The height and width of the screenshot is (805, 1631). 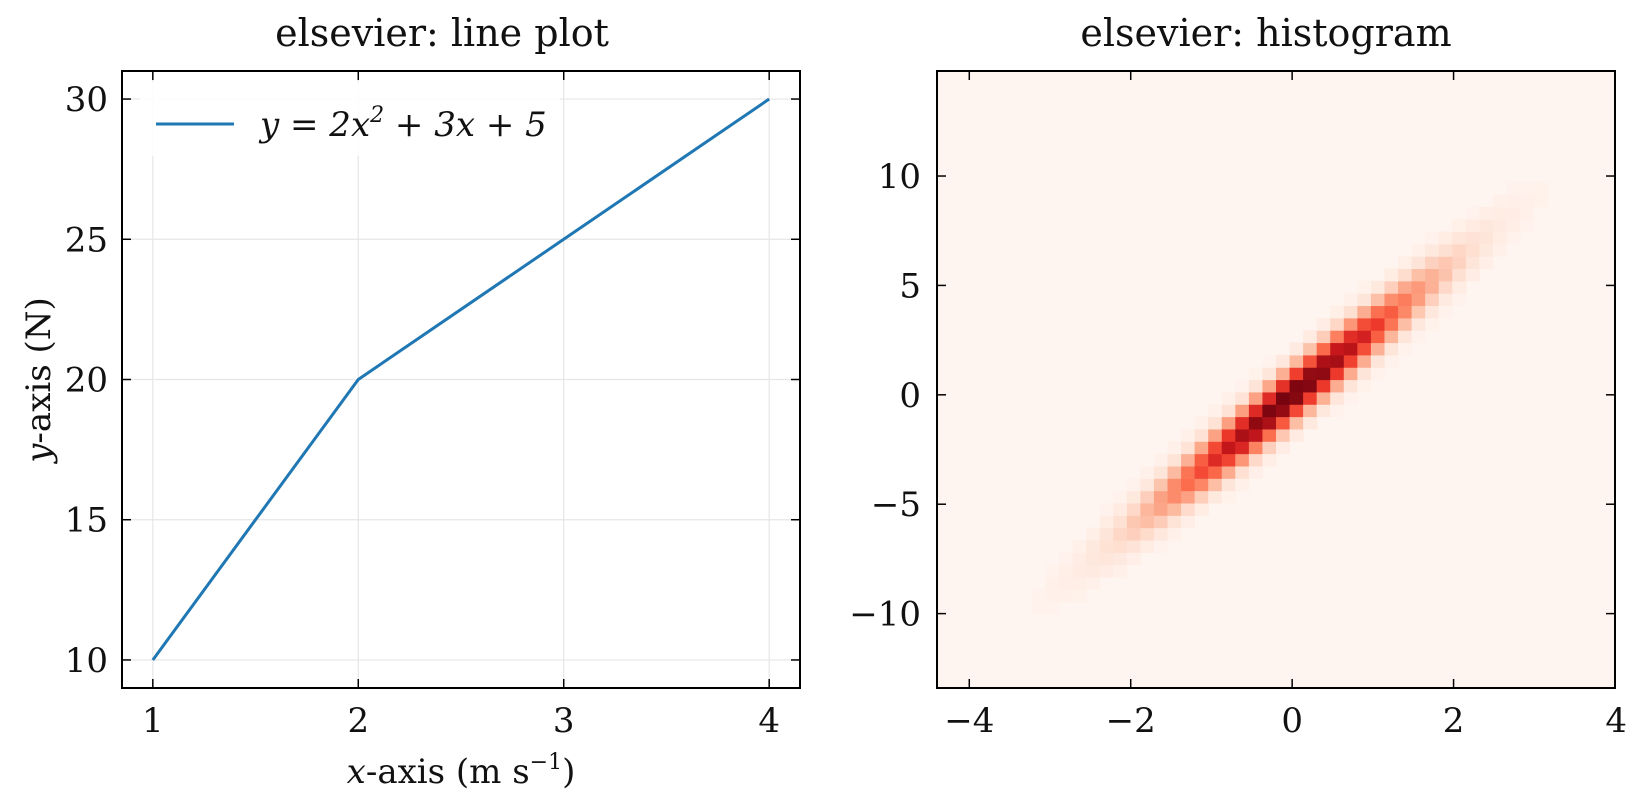 I want to click on y-axis-label-text: -axis (N), so click(x=39, y=370).